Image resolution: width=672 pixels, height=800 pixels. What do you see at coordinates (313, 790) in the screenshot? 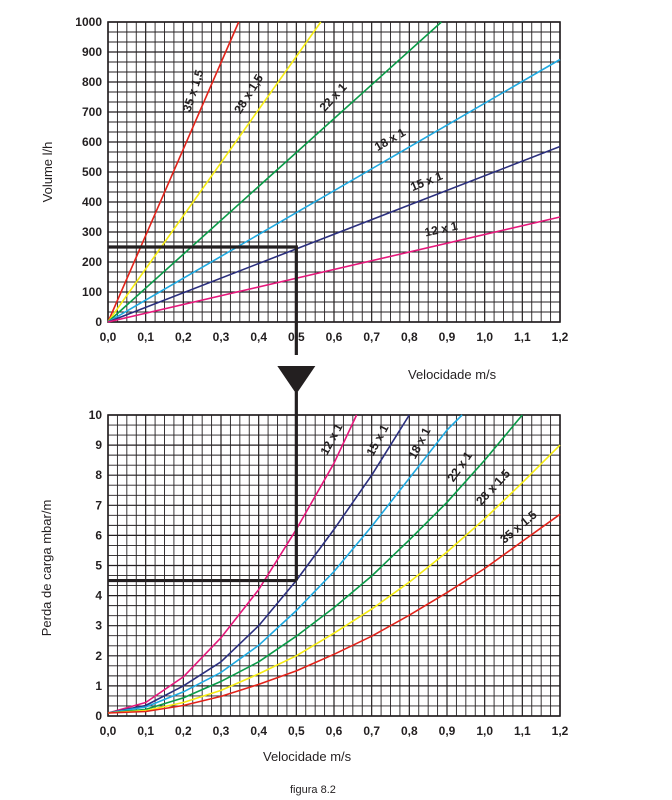
I see `figure-caption: figura 8.2` at bounding box center [313, 790].